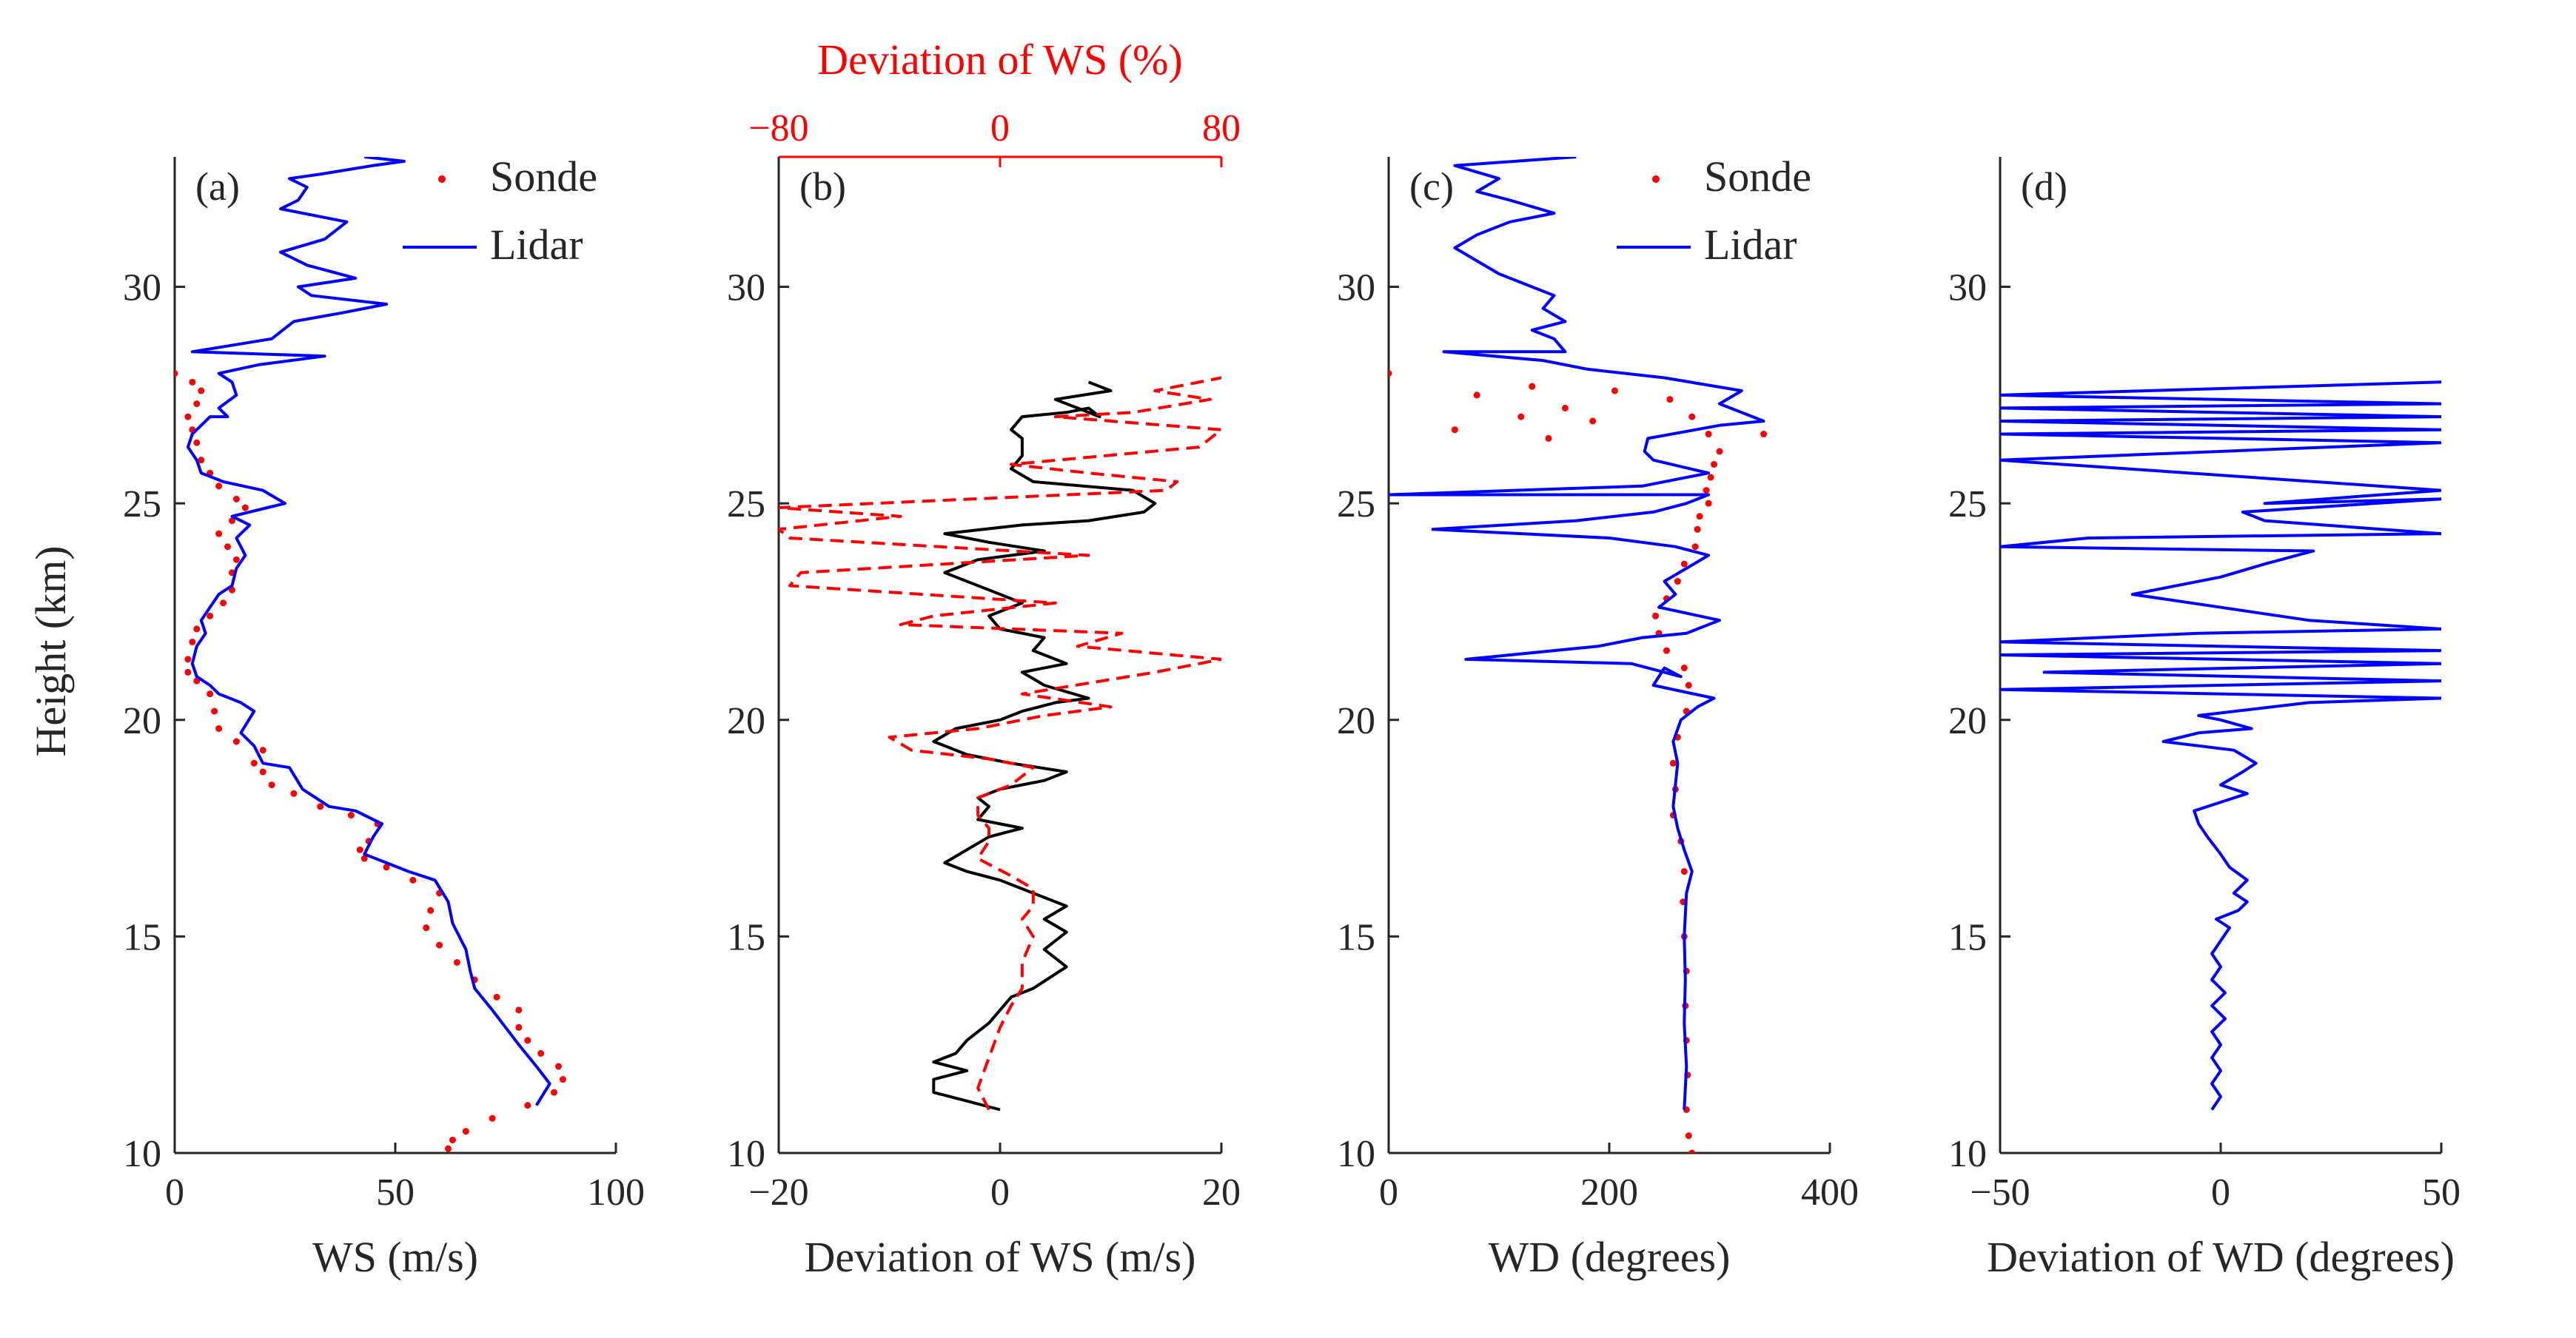 The height and width of the screenshot is (1338, 2576). I want to click on panel-label: (d), so click(2044, 186).